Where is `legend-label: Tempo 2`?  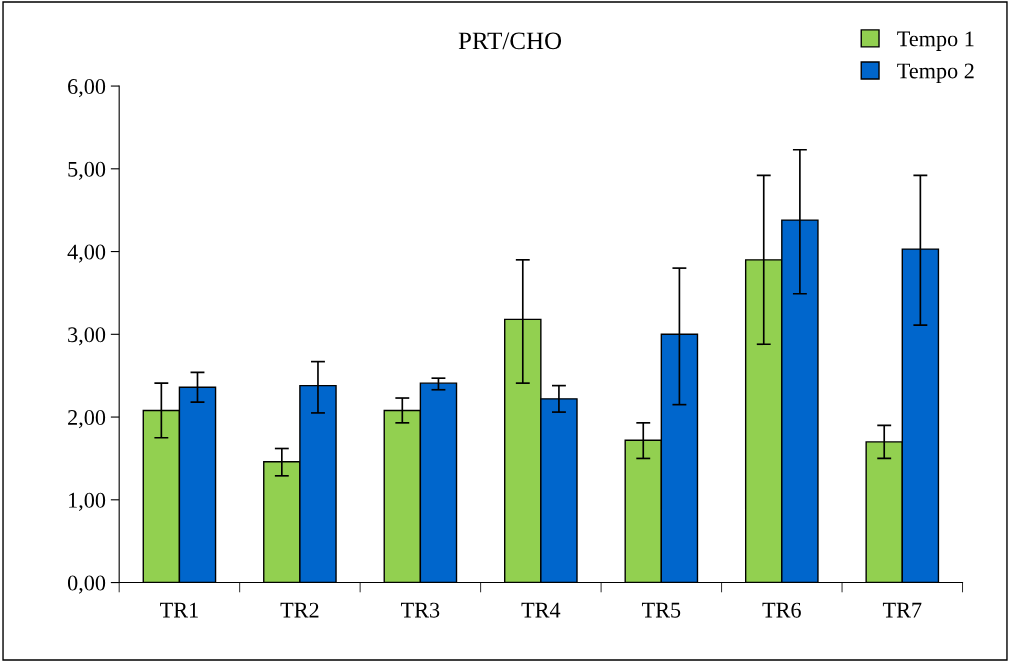
legend-label: Tempo 2 is located at coordinates (935, 73).